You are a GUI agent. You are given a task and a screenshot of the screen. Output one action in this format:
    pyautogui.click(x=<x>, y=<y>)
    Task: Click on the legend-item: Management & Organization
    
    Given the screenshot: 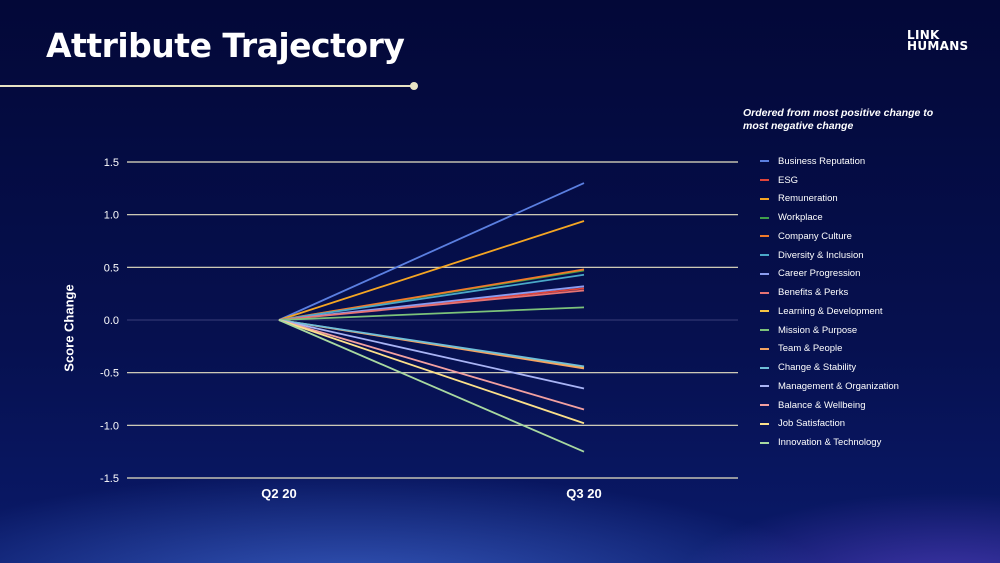 What is the action you would take?
    pyautogui.click(x=829, y=386)
    